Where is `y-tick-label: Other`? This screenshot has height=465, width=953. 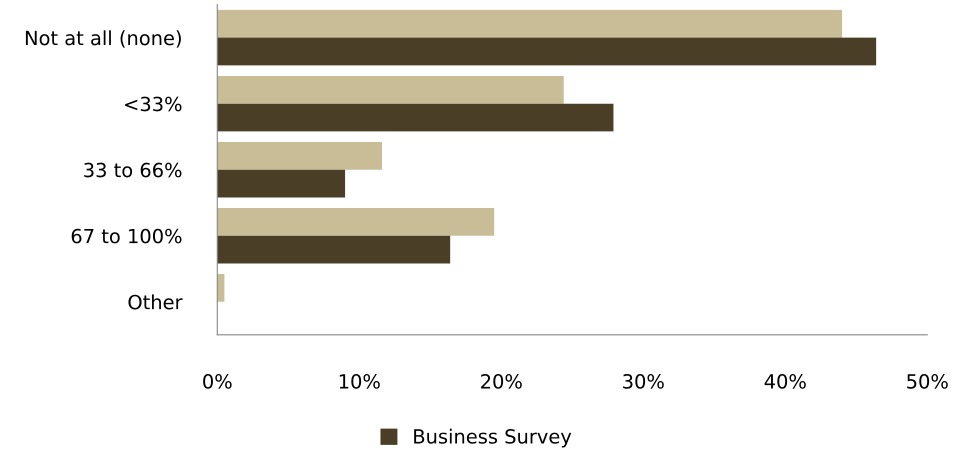
y-tick-label: Other is located at coordinates (155, 302).